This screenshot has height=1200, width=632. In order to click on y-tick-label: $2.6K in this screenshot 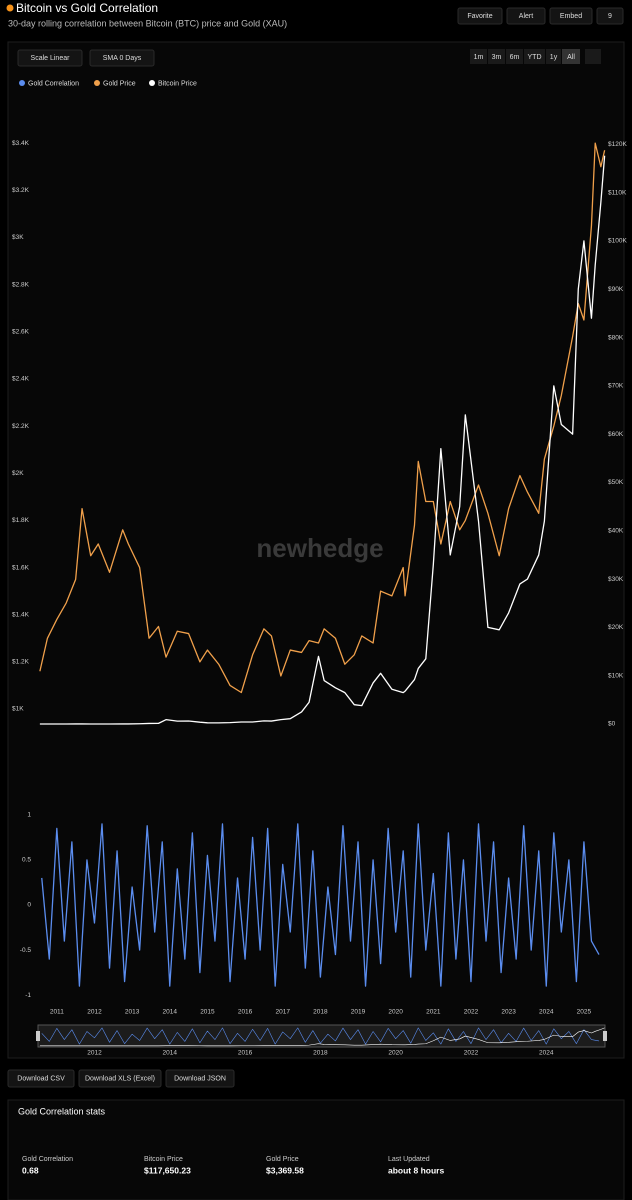, I will do `click(21, 331)`.